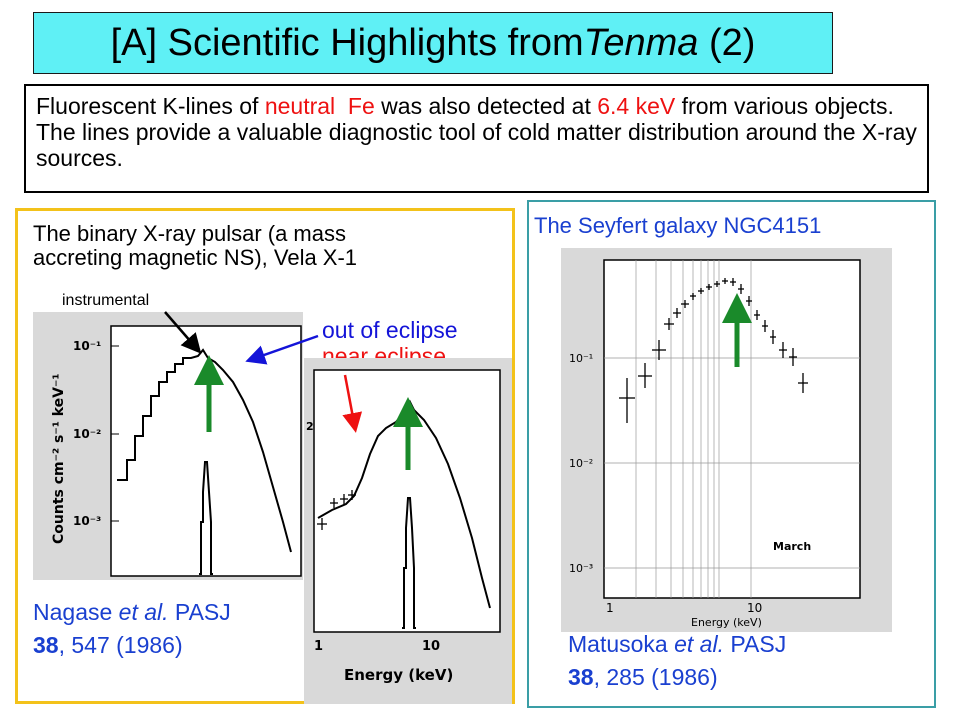 Image resolution: width=960 pixels, height=720 pixels. Describe the element at coordinates (677, 660) in the screenshot. I see `matsuoka-citation: Matusoka et al. PASJ 38, 285 (1986)` at that location.